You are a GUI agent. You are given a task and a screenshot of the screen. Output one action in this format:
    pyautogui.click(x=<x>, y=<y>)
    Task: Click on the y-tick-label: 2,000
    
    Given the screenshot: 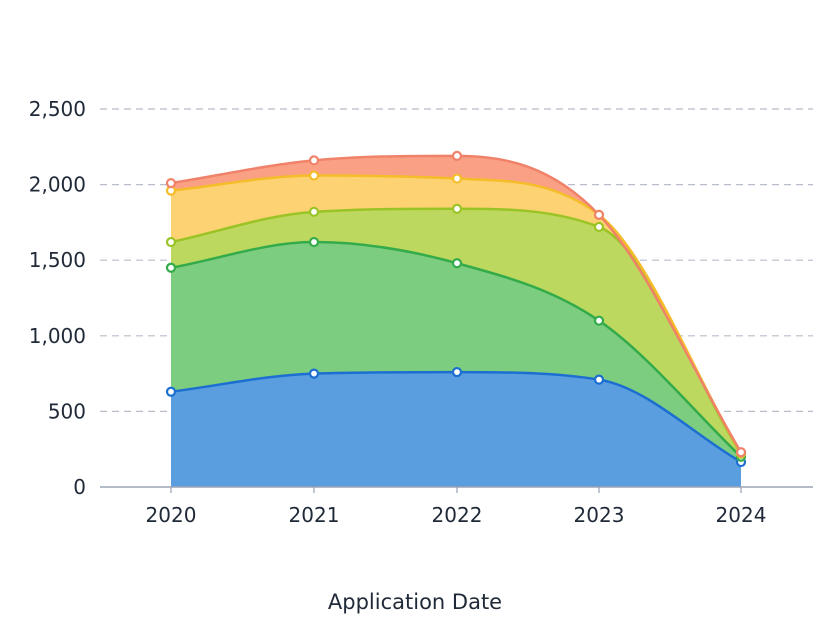 What is the action you would take?
    pyautogui.click(x=57, y=185)
    